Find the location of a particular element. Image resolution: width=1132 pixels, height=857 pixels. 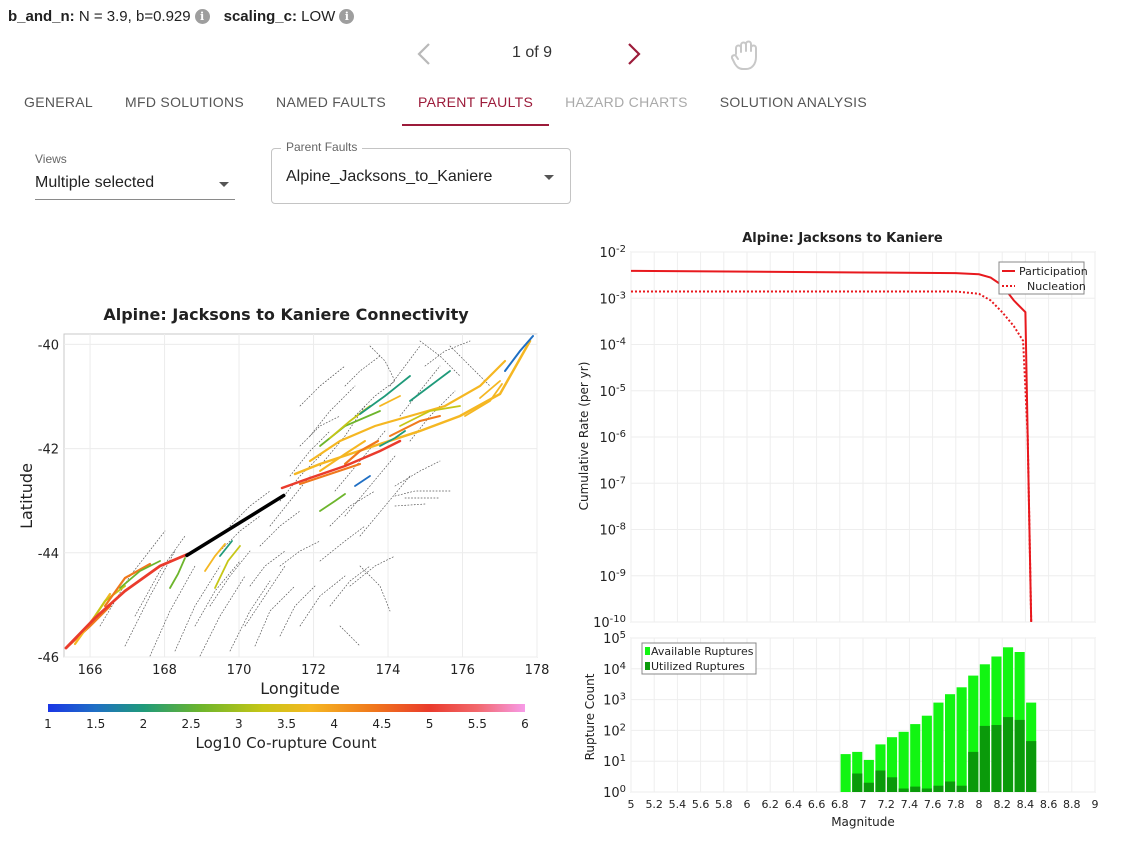

series-participation is located at coordinates (831, 446).